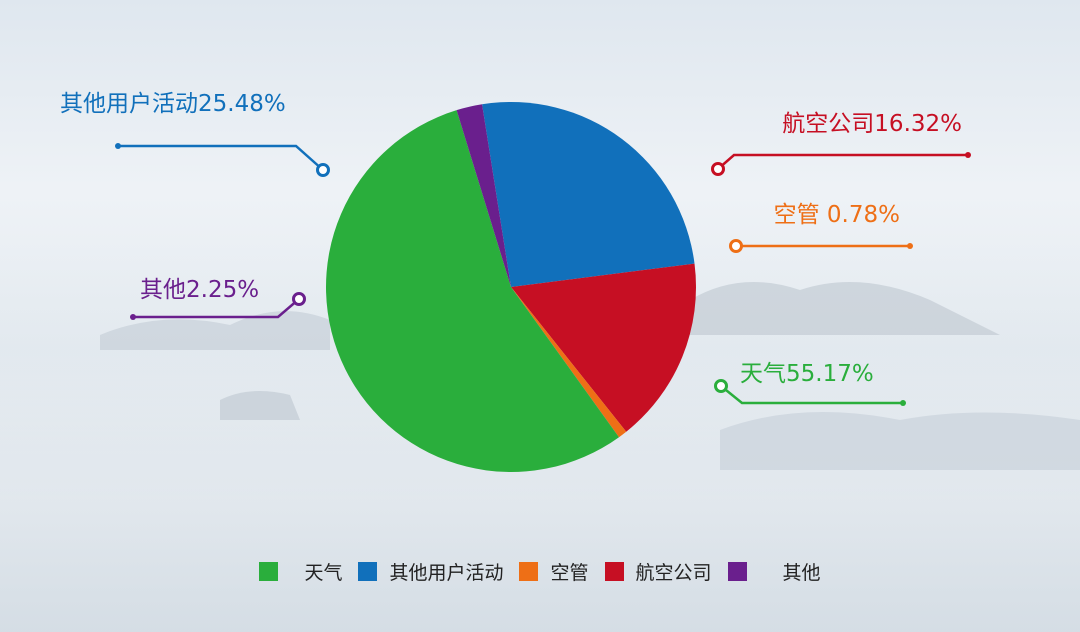 The height and width of the screenshot is (632, 1080). Describe the element at coordinates (614, 571) in the screenshot. I see `legend-swatch-airline` at that location.